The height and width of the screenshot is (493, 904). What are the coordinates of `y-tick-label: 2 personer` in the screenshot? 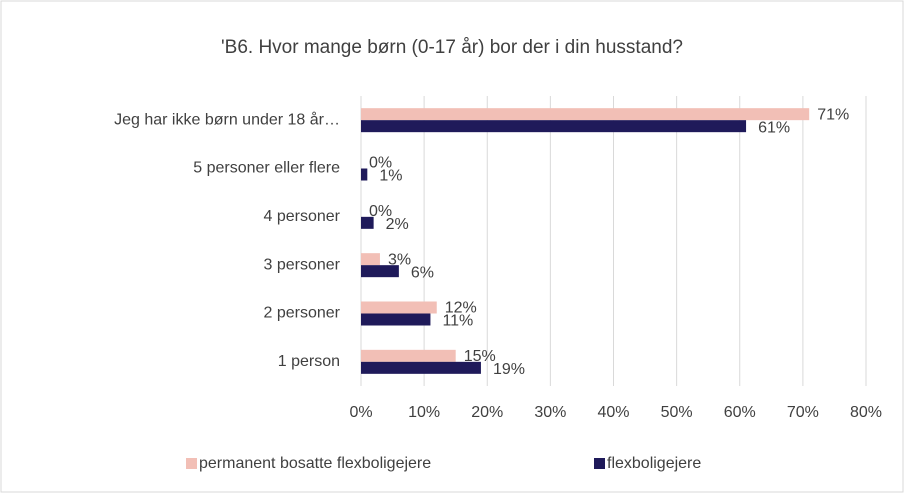 It's located at (302, 313).